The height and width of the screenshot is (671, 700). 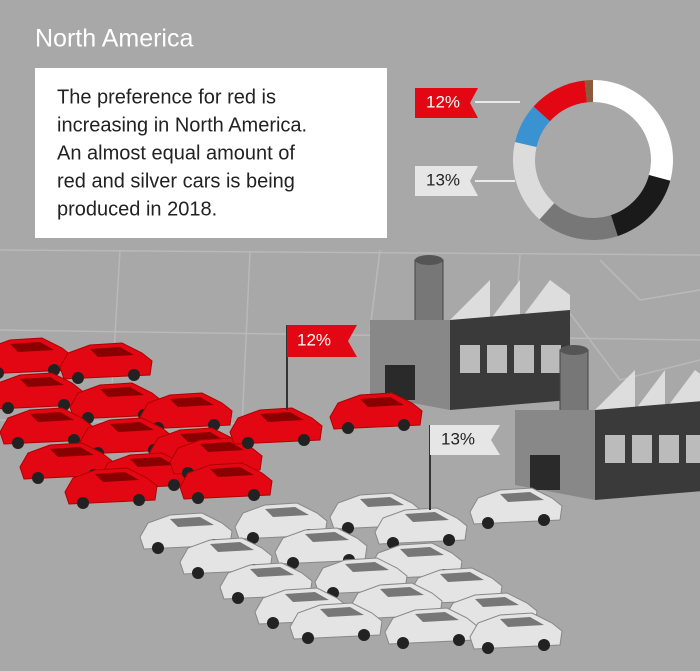 I want to click on title: North America, so click(x=114, y=39).